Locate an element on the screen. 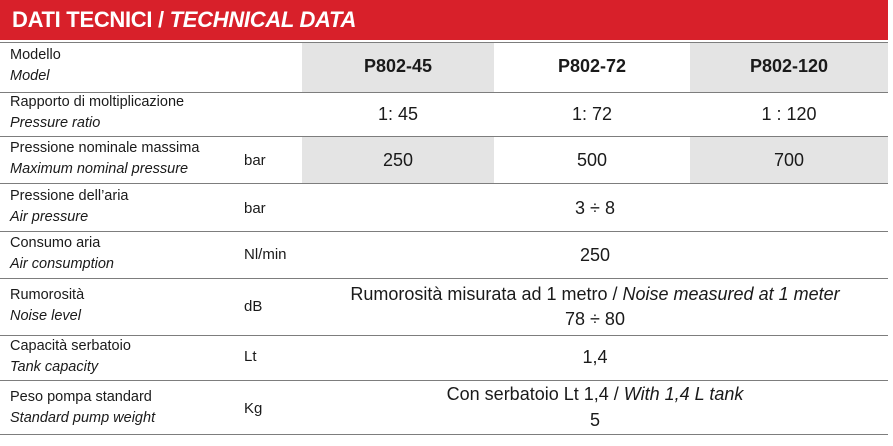 The image size is (893, 446). shade-model-col3 is located at coordinates (789, 67).